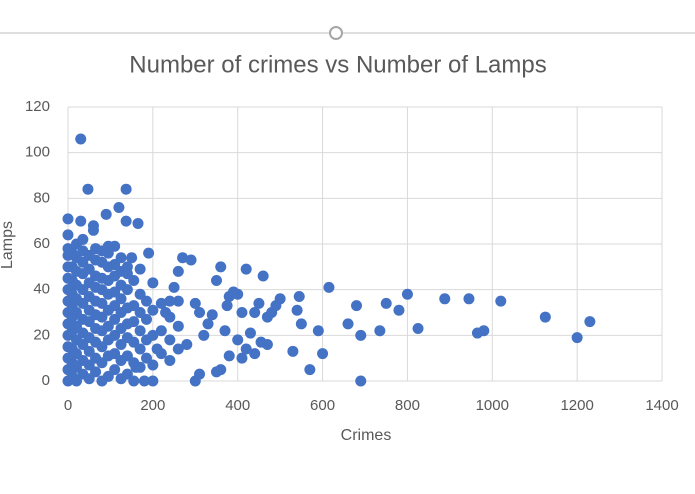  I want to click on x-tick-label: 800, so click(407, 405).